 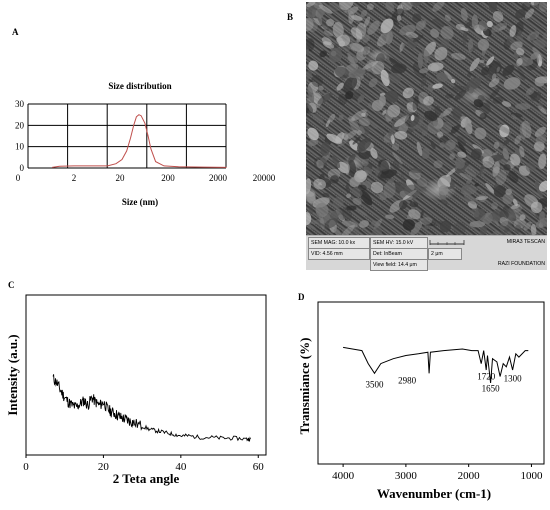 What do you see at coordinates (22, 168) in the screenshot?
I see `y-tick-label: 0` at bounding box center [22, 168].